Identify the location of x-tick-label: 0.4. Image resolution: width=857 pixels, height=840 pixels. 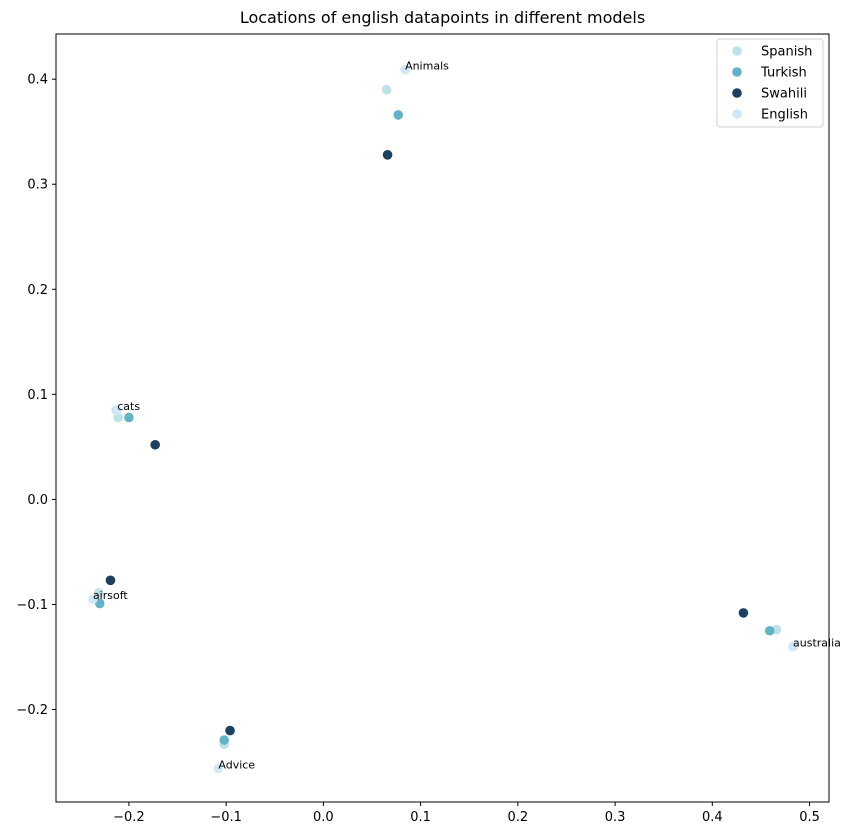
(712, 817).